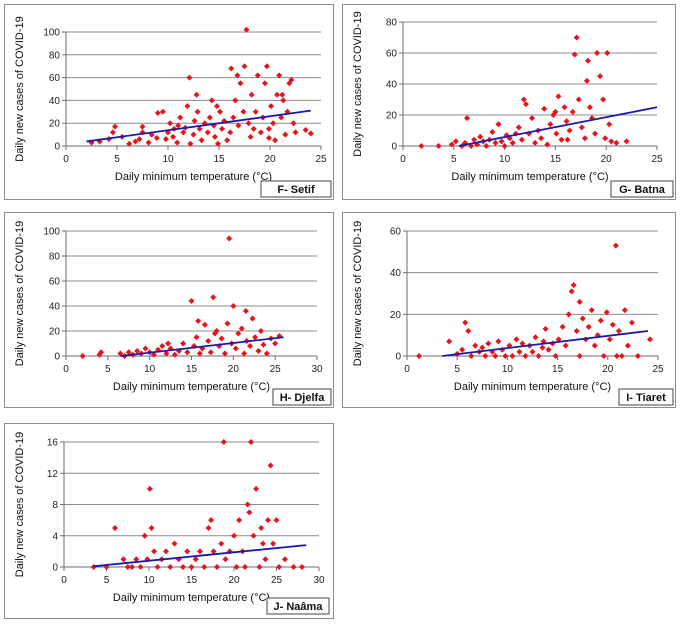 The width and height of the screenshot is (680, 625). What do you see at coordinates (396, 232) in the screenshot?
I see `y-tick-label: 60` at bounding box center [396, 232].